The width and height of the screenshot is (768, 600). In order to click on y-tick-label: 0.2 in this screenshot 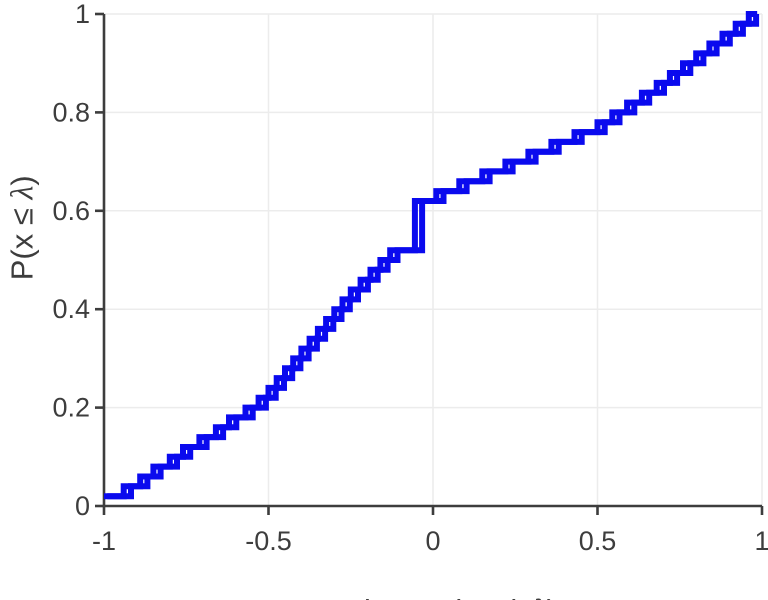, I will do `click(71, 408)`.